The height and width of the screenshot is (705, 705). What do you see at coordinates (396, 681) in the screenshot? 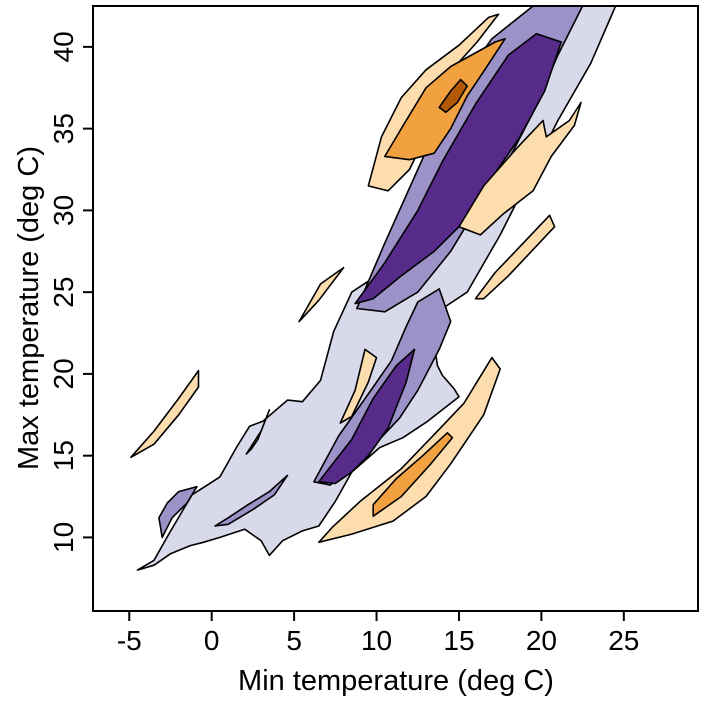
I see `x-axis-label: Min temperature (deg C)` at bounding box center [396, 681].